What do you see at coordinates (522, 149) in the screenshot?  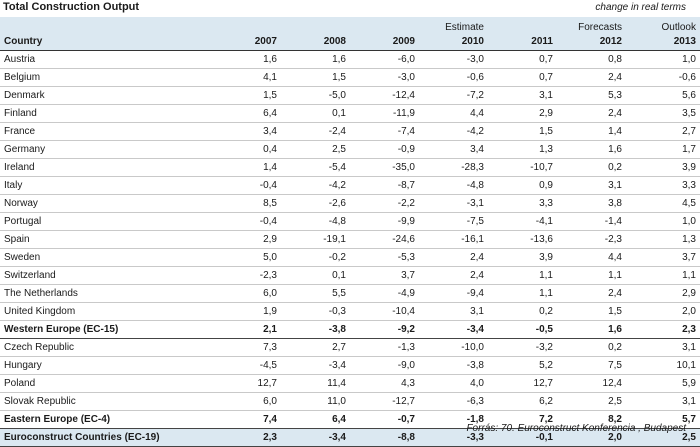 I see `value-cell: 1,3` at bounding box center [522, 149].